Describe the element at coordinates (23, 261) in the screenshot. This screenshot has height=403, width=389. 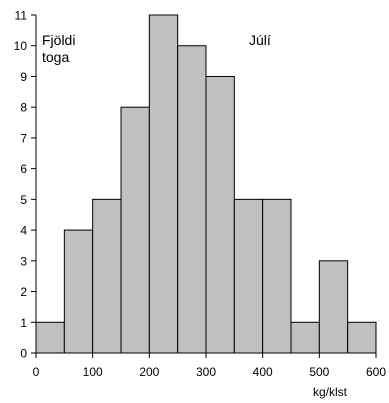
I see `y-tick-label: 3` at that location.